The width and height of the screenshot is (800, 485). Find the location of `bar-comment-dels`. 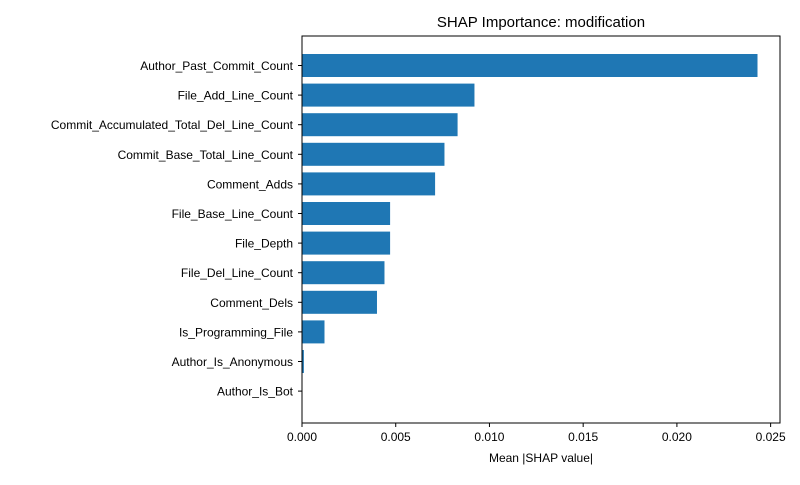

bar-comment-dels is located at coordinates (339, 302).